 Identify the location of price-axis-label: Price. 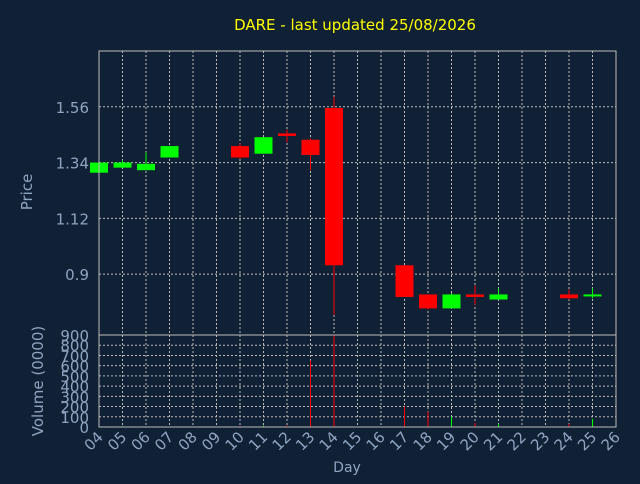
(27, 192).